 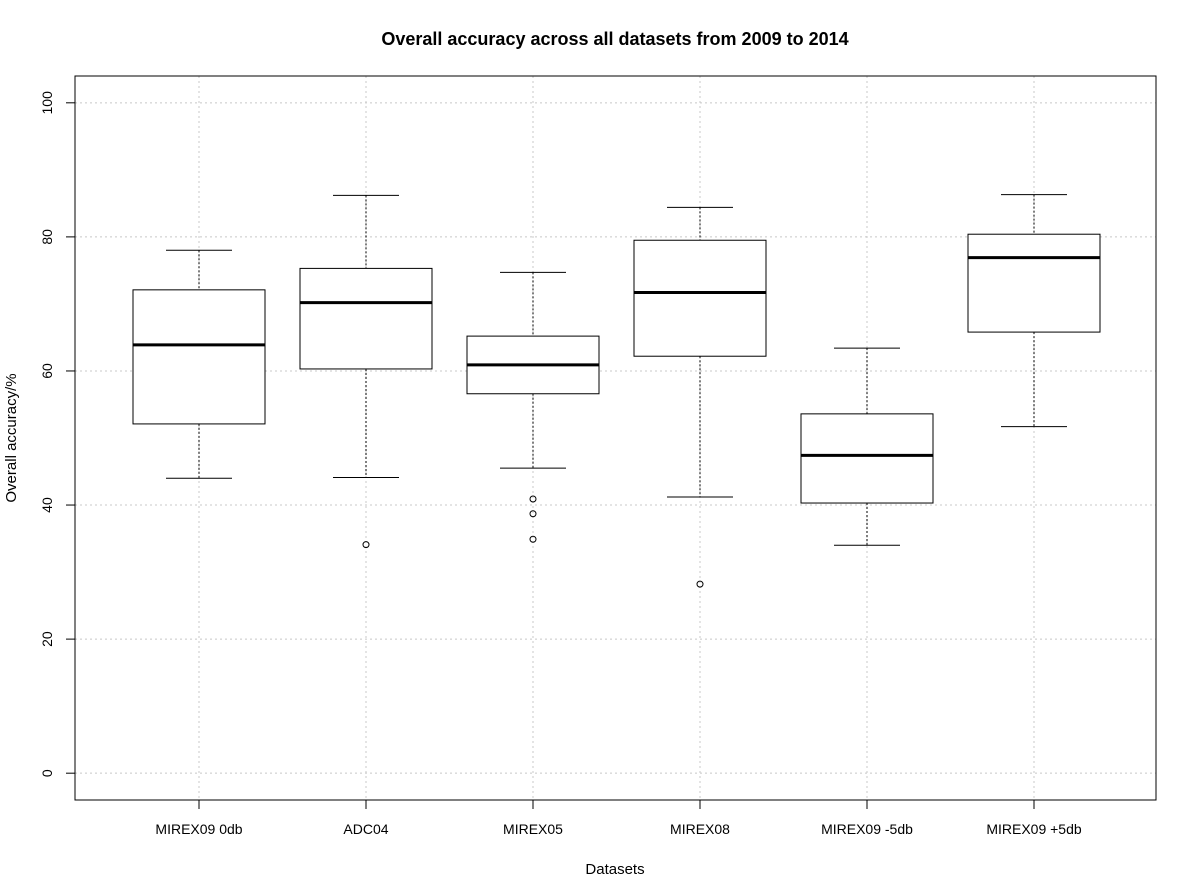 What do you see at coordinates (47, 103) in the screenshot?
I see `y-tick-label: 100` at bounding box center [47, 103].